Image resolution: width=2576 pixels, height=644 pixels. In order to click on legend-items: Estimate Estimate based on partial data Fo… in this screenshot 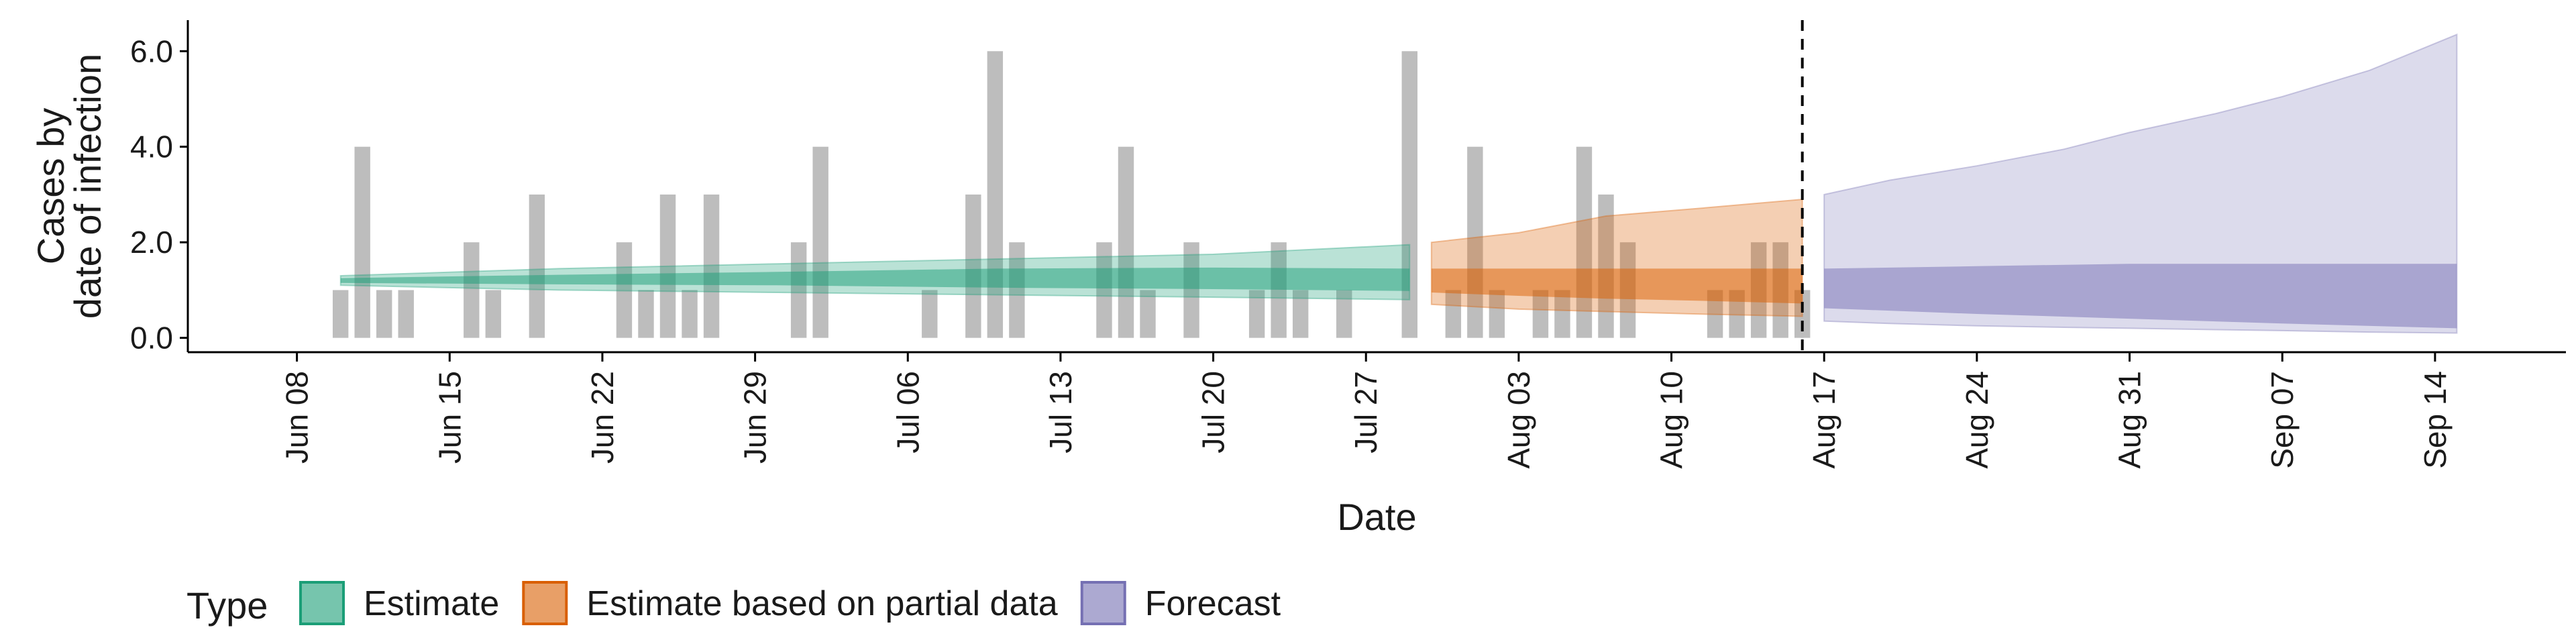, I will do `click(790, 603)`.